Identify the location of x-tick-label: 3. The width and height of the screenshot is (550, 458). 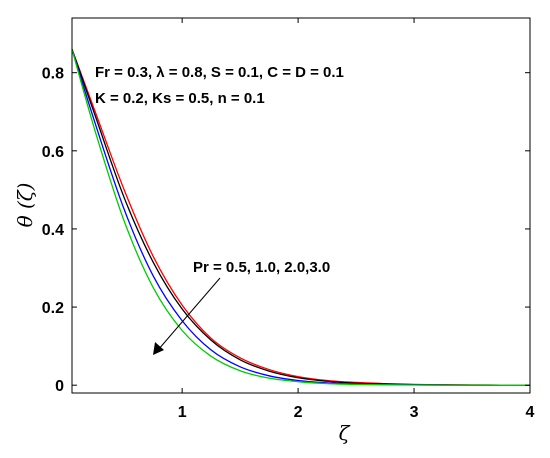
(414, 412).